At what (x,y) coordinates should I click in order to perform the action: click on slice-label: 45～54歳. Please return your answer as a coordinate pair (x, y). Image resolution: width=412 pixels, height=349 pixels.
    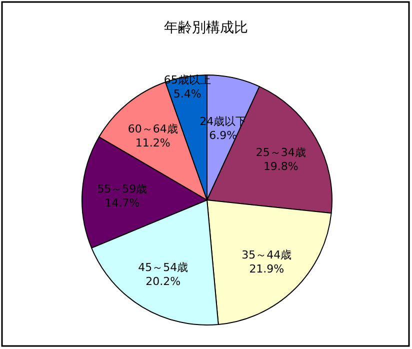
    Looking at the image, I should click on (163, 267).